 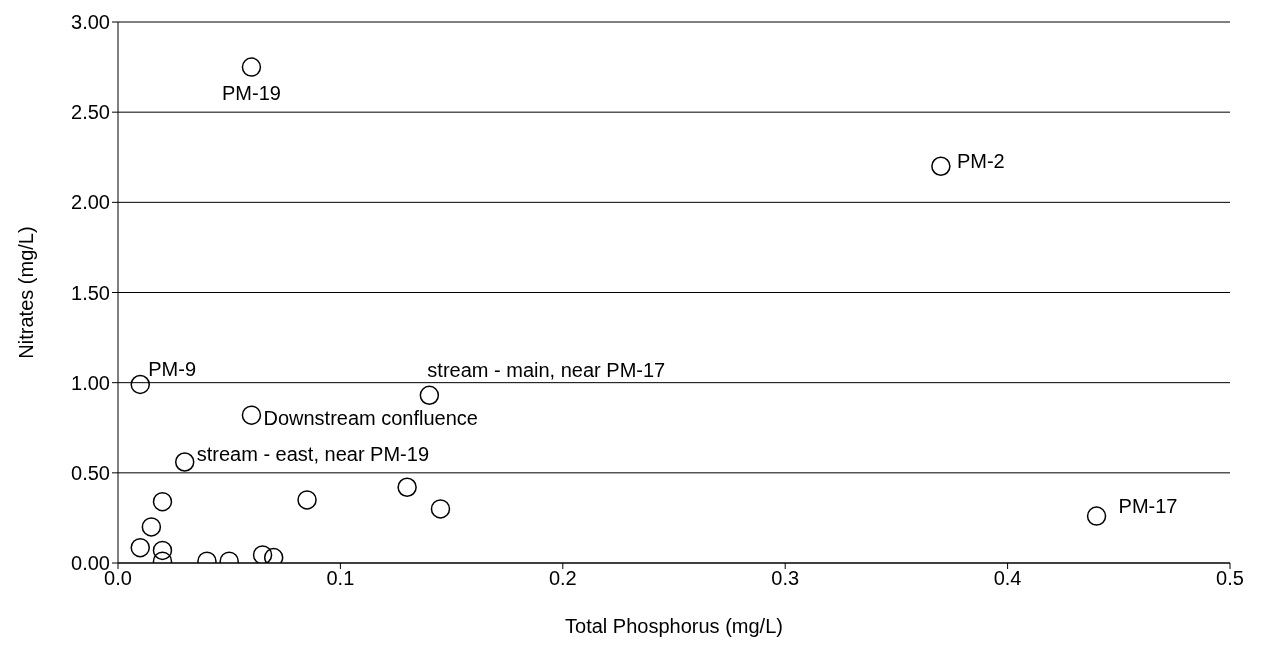 I want to click on annotation: PM-17, so click(x=1148, y=506).